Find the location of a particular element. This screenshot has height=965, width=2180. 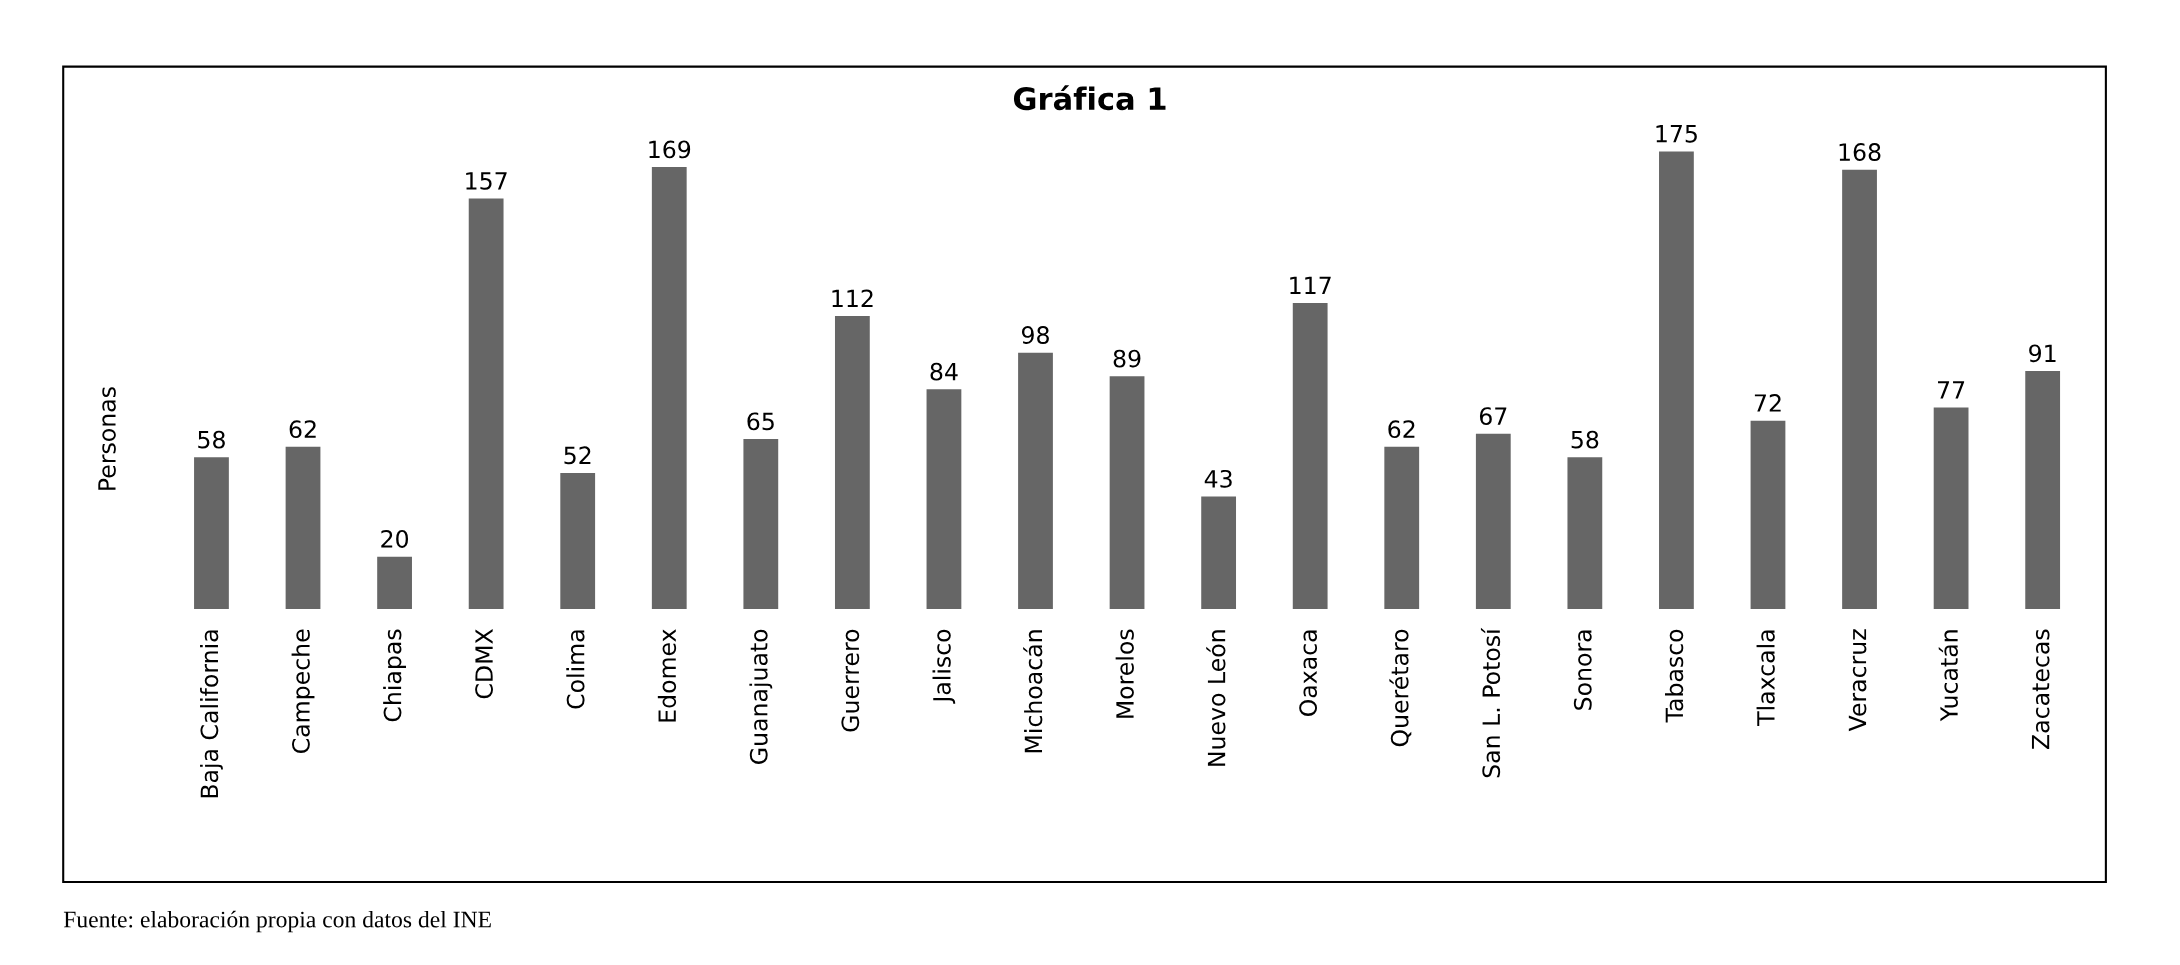

x-tick-label: Michoacán is located at coordinates (1033, 691).